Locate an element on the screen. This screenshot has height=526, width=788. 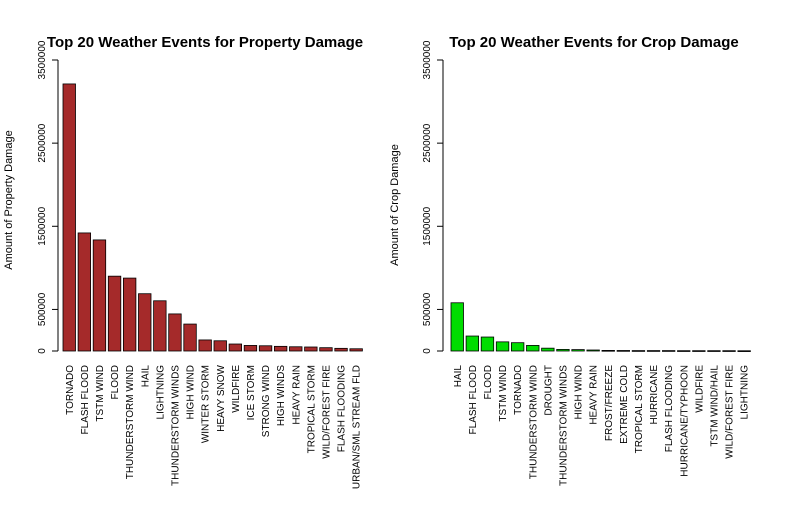
chart-2-category-label: LIGHTNING is located at coordinates (745, 392).